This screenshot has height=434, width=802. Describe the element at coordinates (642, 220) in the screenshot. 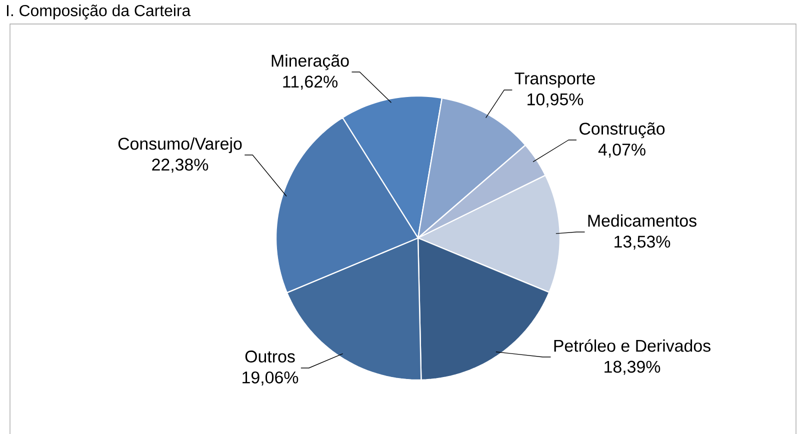

I see `slice-label: Medicamentos` at that location.